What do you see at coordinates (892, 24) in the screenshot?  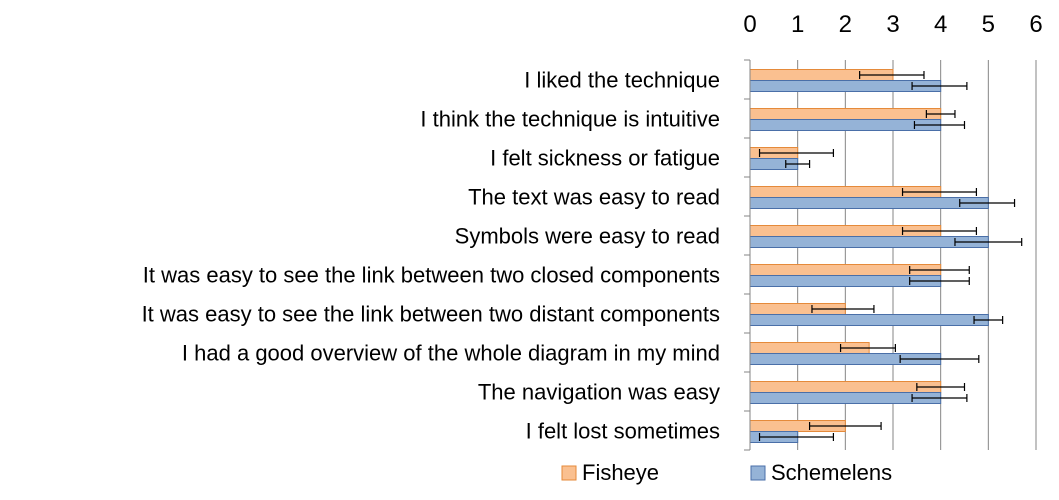 I see `x-tick-label: 3` at bounding box center [892, 24].